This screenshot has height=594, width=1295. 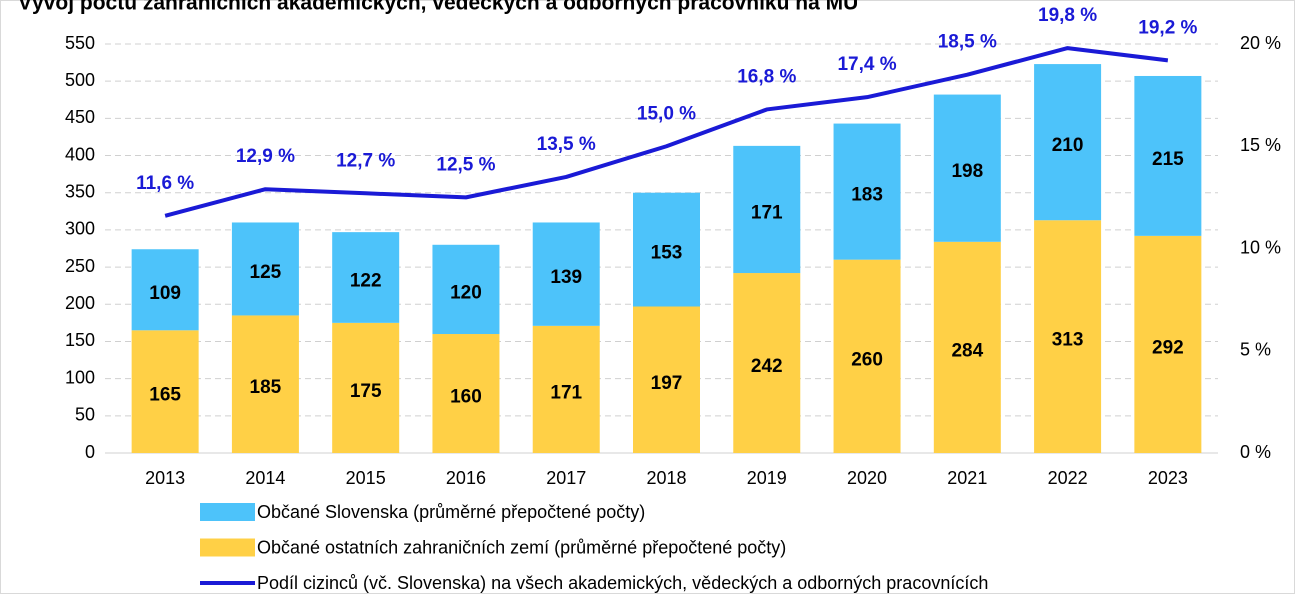 What do you see at coordinates (365, 160) in the screenshot?
I see `line-label: 12,7 %` at bounding box center [365, 160].